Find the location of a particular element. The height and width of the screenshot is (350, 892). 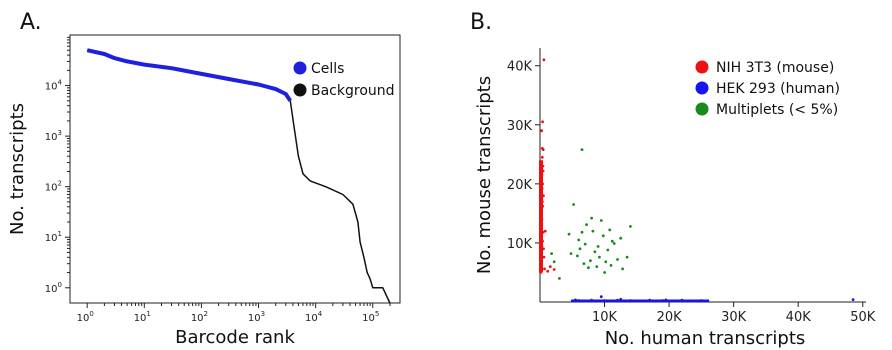

y-tick-label: 40K is located at coordinates (520, 67).